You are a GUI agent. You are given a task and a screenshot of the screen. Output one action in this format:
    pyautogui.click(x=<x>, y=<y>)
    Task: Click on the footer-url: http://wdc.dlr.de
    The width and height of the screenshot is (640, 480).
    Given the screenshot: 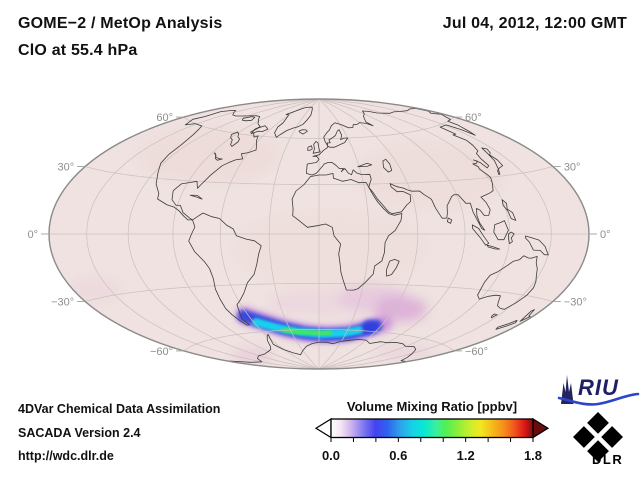 What is the action you would take?
    pyautogui.click(x=66, y=456)
    